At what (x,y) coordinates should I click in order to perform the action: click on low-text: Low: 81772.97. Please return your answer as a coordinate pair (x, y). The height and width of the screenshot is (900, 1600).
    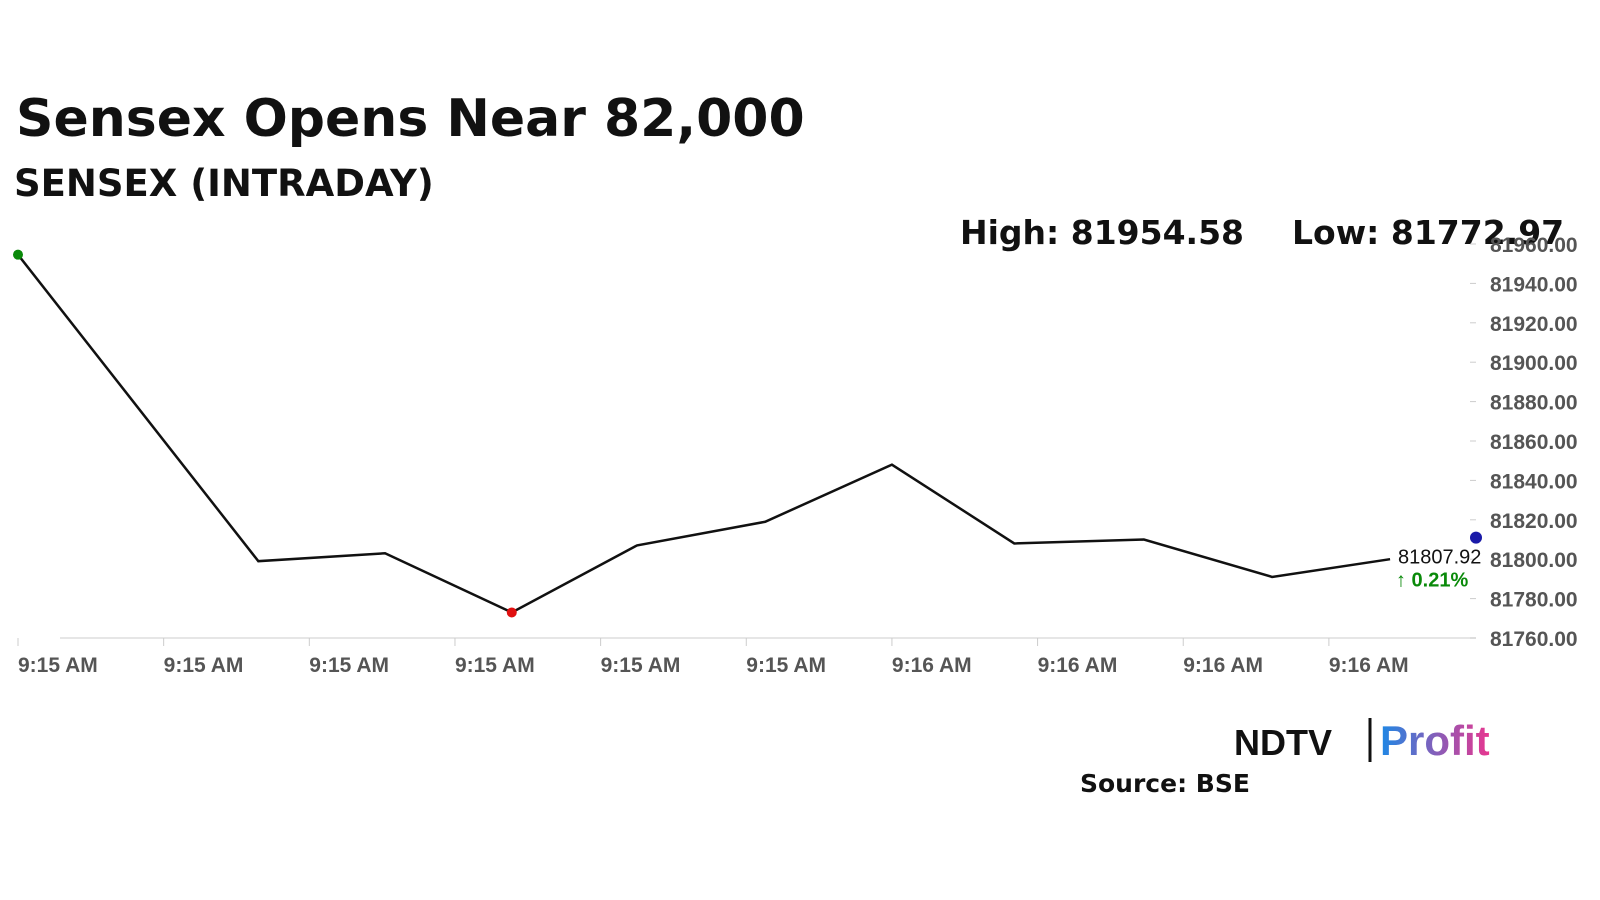
    Looking at the image, I should click on (1428, 232).